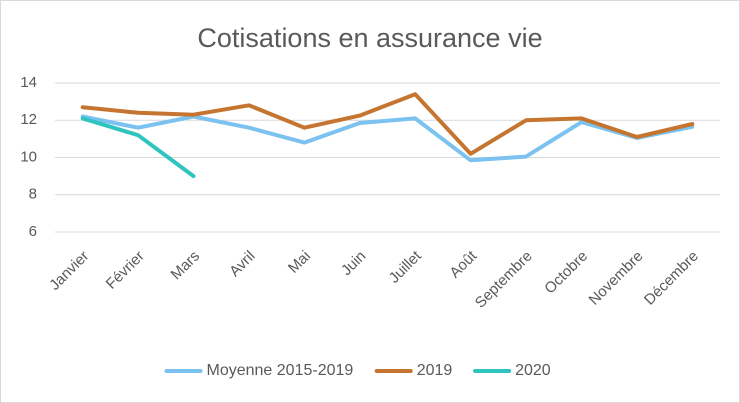 This screenshot has width=740, height=403. I want to click on legend-label: Moyenne 2015-2019, so click(280, 370).